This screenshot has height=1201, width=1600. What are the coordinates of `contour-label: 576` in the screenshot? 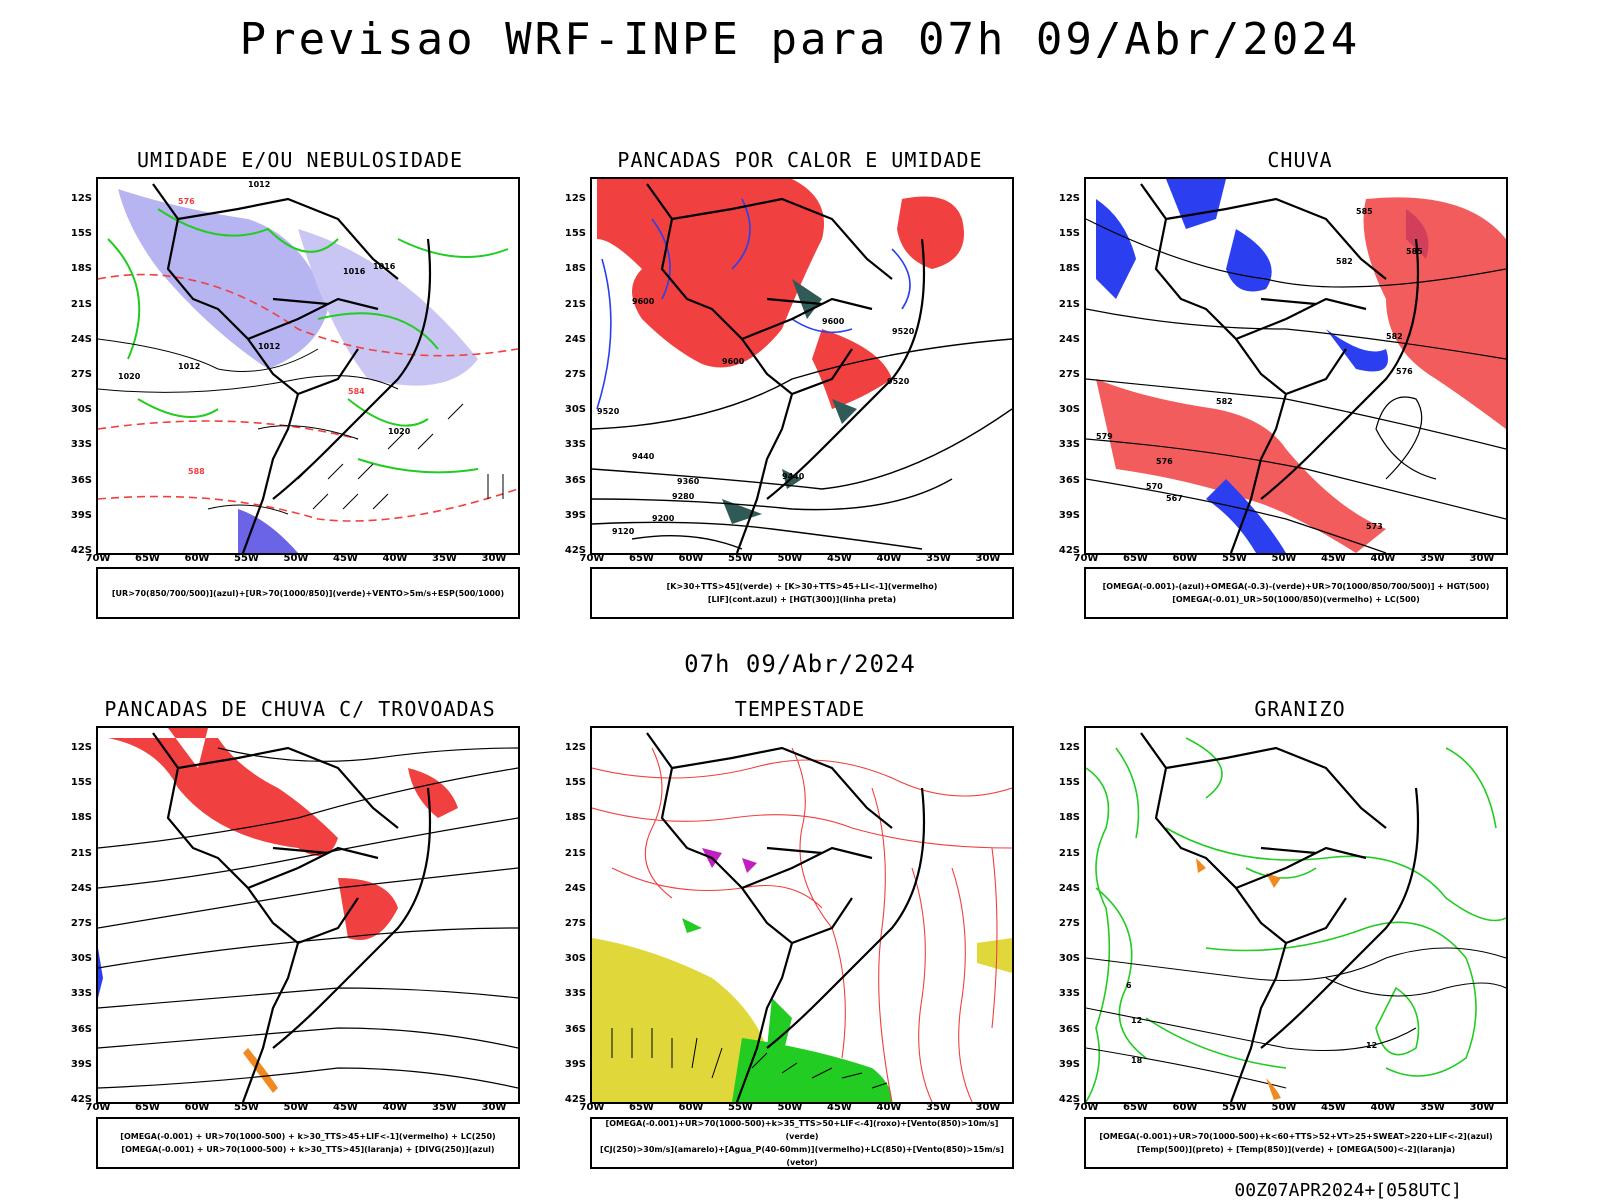 It's located at (1164, 461).